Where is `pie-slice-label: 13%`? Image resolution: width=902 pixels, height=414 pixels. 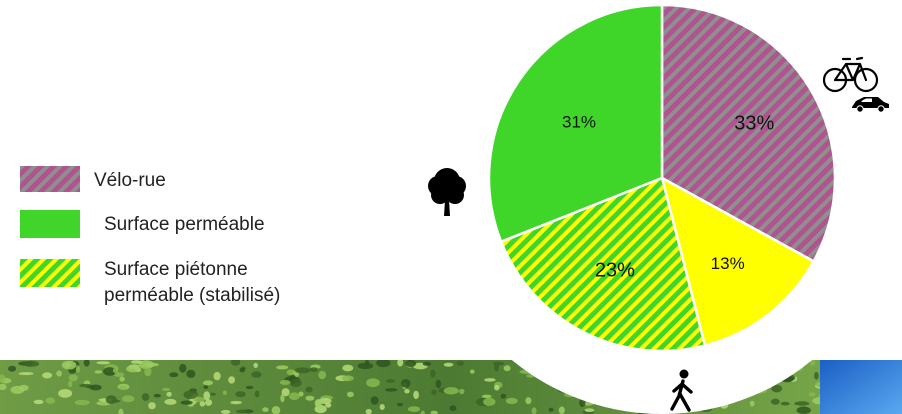
pie-slice-label: 13% is located at coordinates (728, 263).